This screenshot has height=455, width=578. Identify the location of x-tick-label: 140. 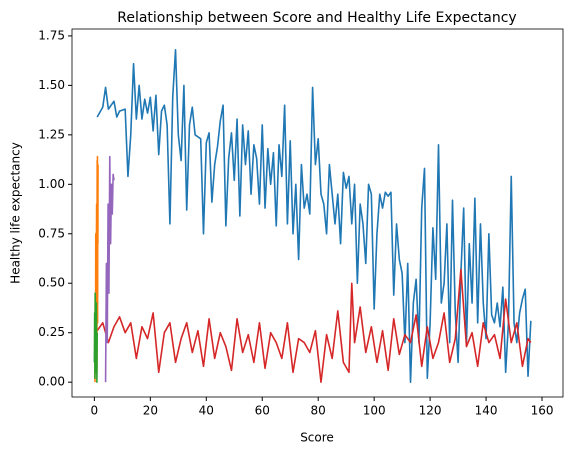
(486, 411).